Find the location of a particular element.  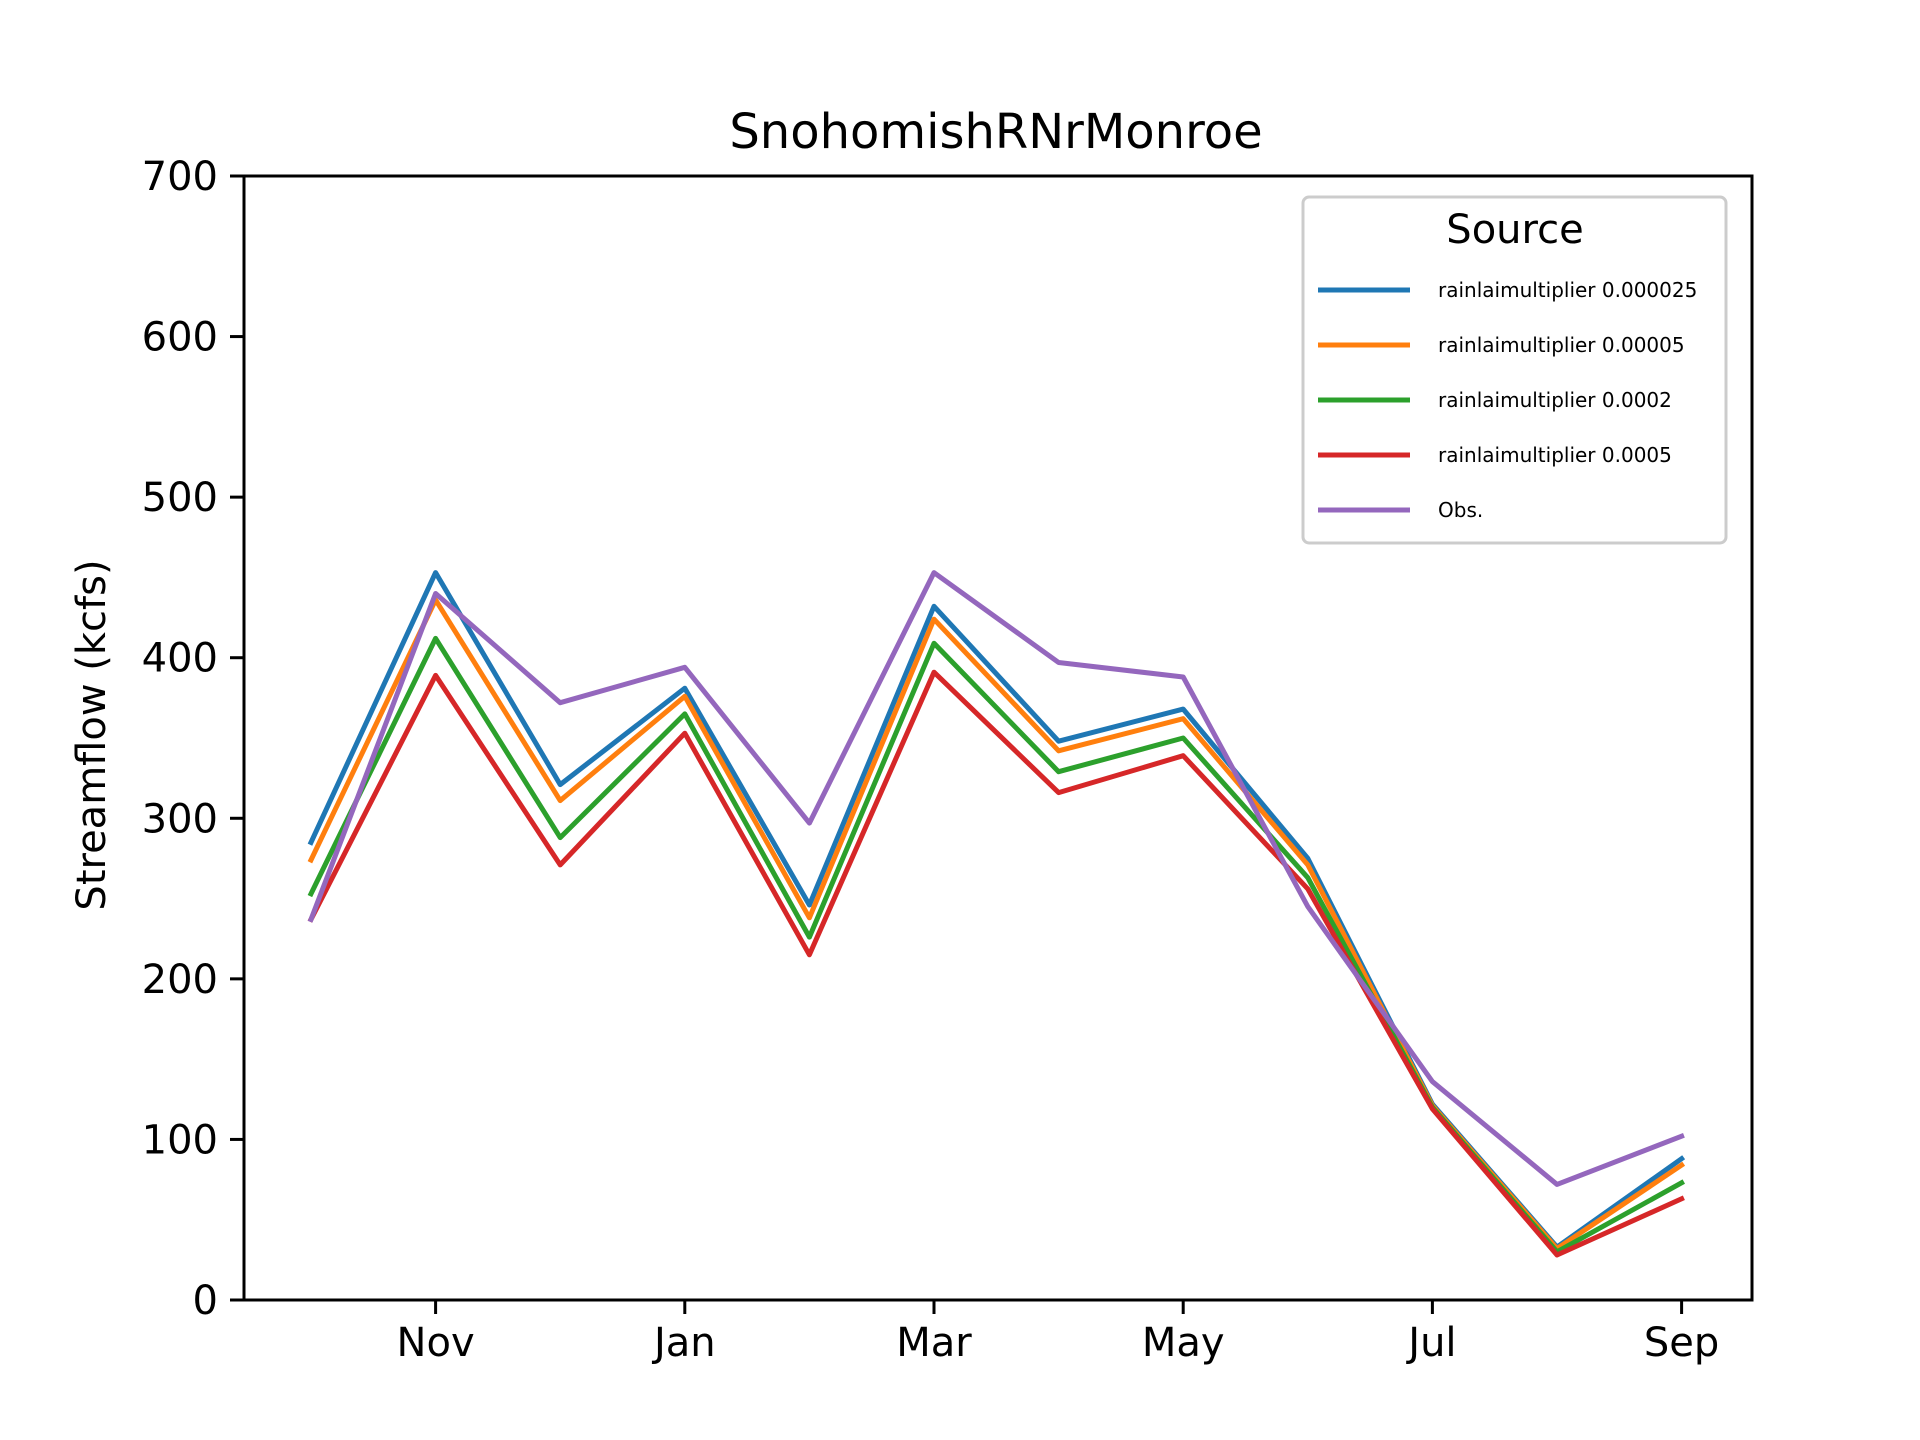

y-tick-label-0: 0 is located at coordinates (205, 1301).